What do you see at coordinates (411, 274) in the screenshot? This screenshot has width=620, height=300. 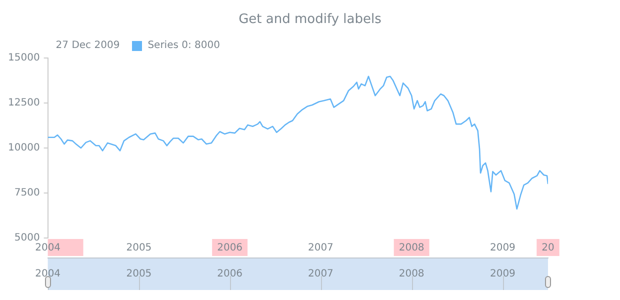 I see `x2-tick-label: 2008` at bounding box center [411, 274].